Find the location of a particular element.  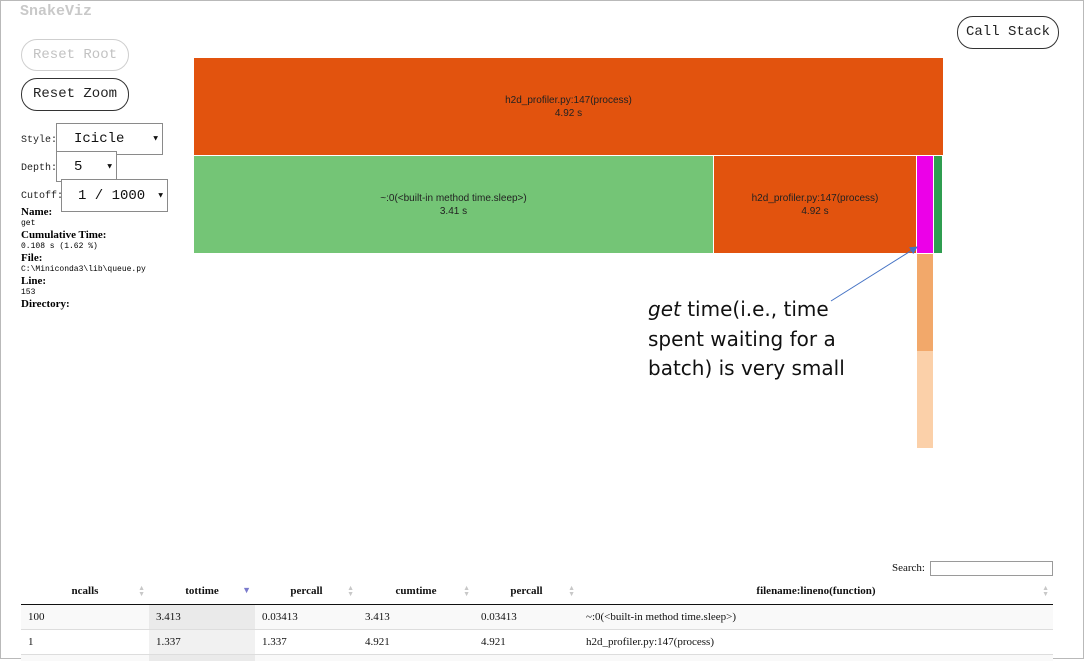

icicle-block-root: h2d_profiler.py:147(process) 4.92 s is located at coordinates (569, 107).